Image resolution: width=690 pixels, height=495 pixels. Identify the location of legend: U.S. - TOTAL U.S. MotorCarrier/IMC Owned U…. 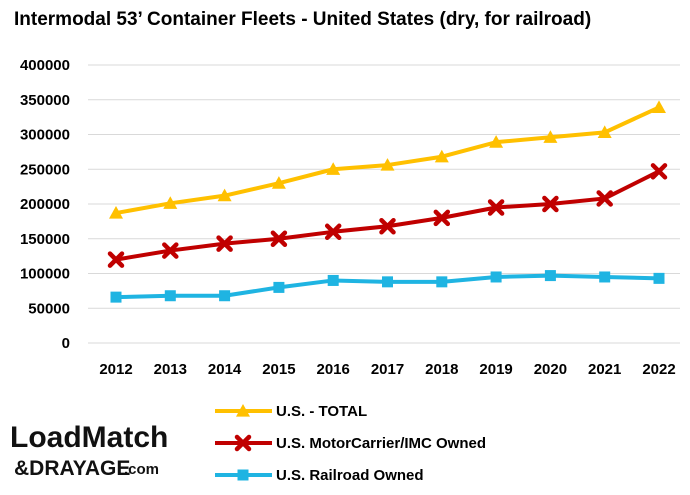
(350, 443).